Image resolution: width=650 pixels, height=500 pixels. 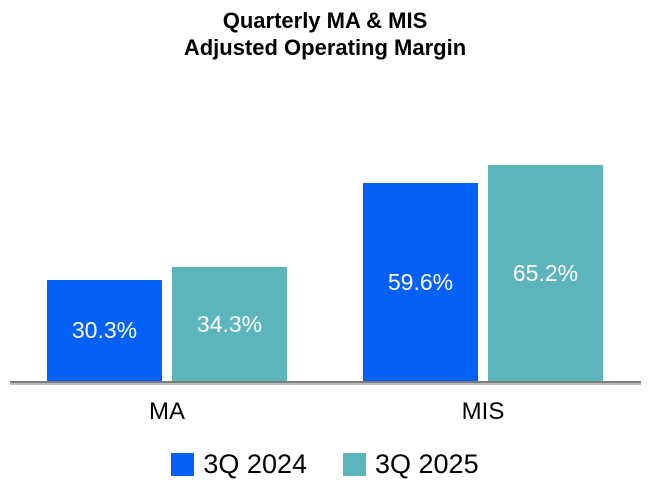 I want to click on legend: 3Q 2024 3Q 2025, so click(x=325, y=464).